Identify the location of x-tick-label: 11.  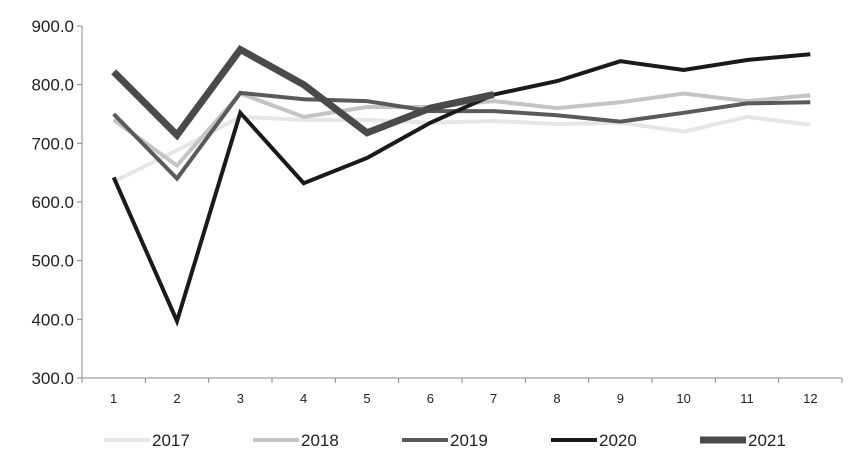
(747, 398).